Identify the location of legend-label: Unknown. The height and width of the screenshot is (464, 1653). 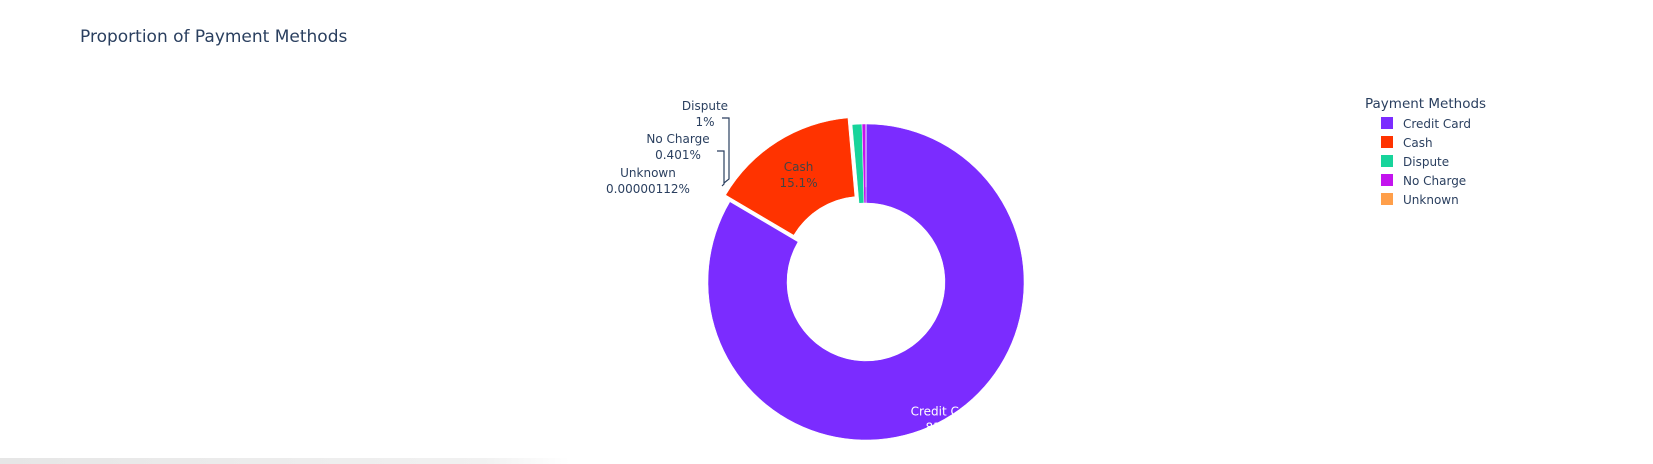
(1431, 200).